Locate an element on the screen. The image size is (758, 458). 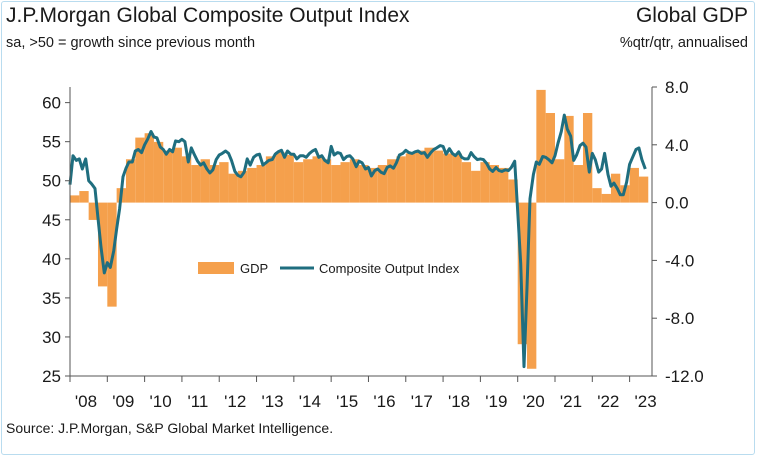
left-tick-label: 50 is located at coordinates (51, 181).